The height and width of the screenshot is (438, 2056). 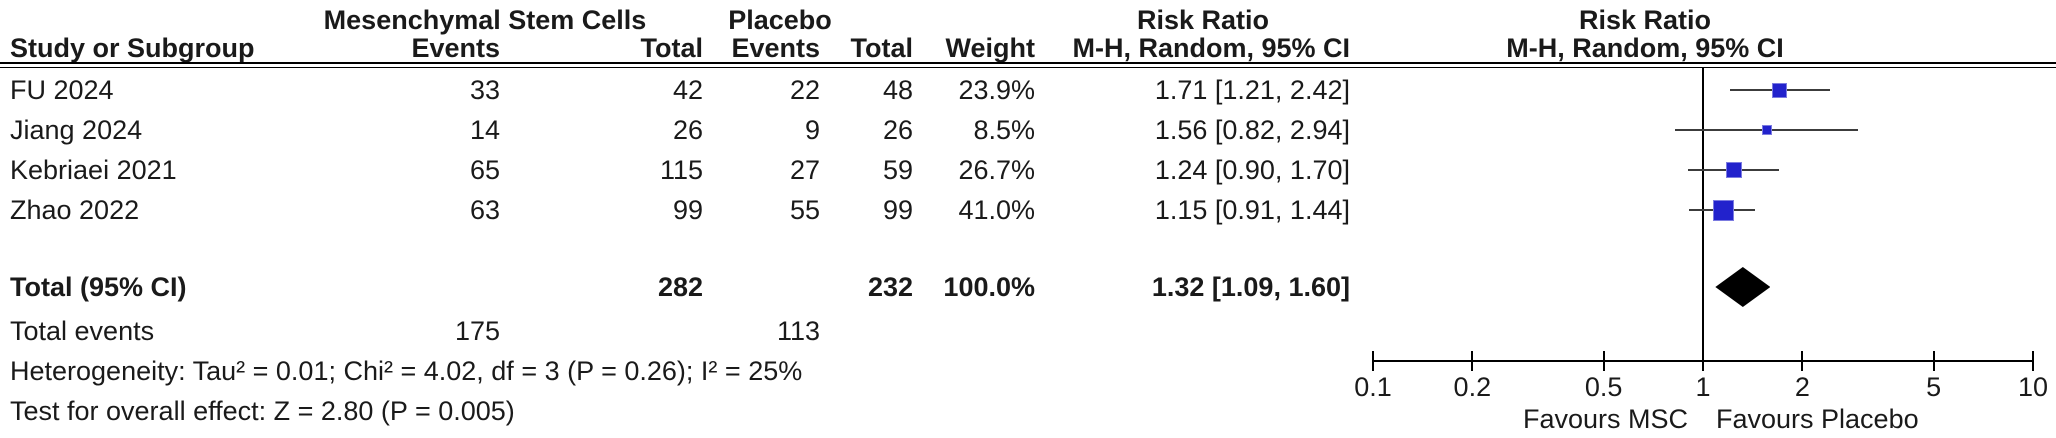 I want to click on total-row-weight: 100.0%, so click(x=989, y=287).